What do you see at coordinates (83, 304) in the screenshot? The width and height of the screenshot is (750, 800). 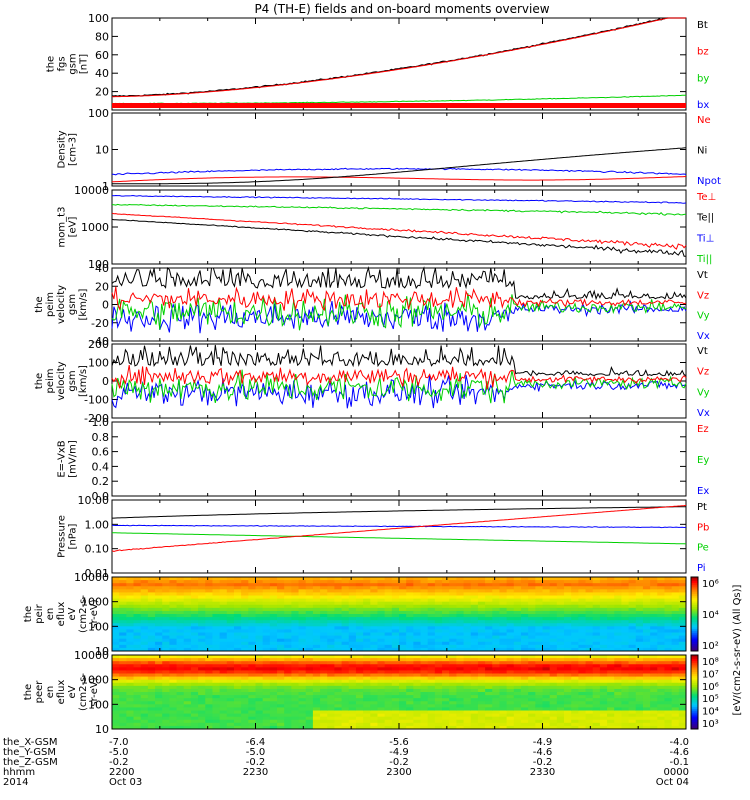 I see `y-axis-label: [km/s]` at bounding box center [83, 304].